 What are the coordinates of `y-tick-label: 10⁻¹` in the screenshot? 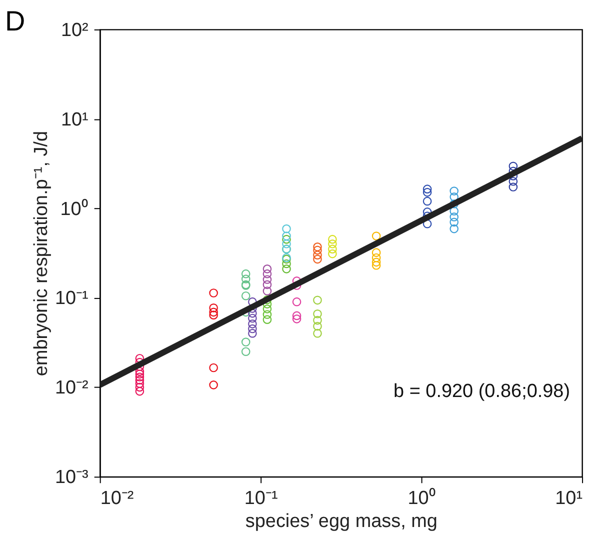 It's located at (71, 299).